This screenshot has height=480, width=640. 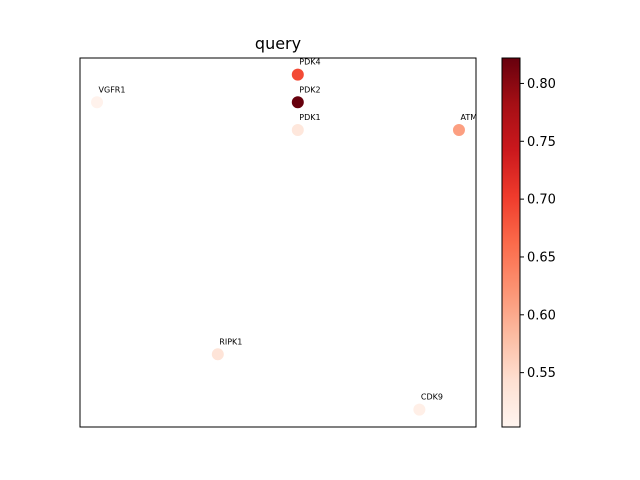 What do you see at coordinates (297, 102) in the screenshot?
I see `point-pdk2` at bounding box center [297, 102].